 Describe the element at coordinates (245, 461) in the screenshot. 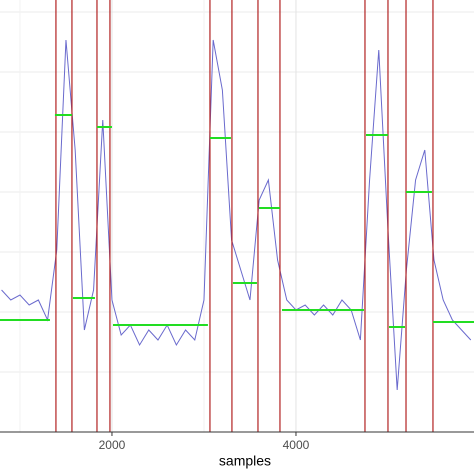

I see `x-axis-label: samples` at that location.